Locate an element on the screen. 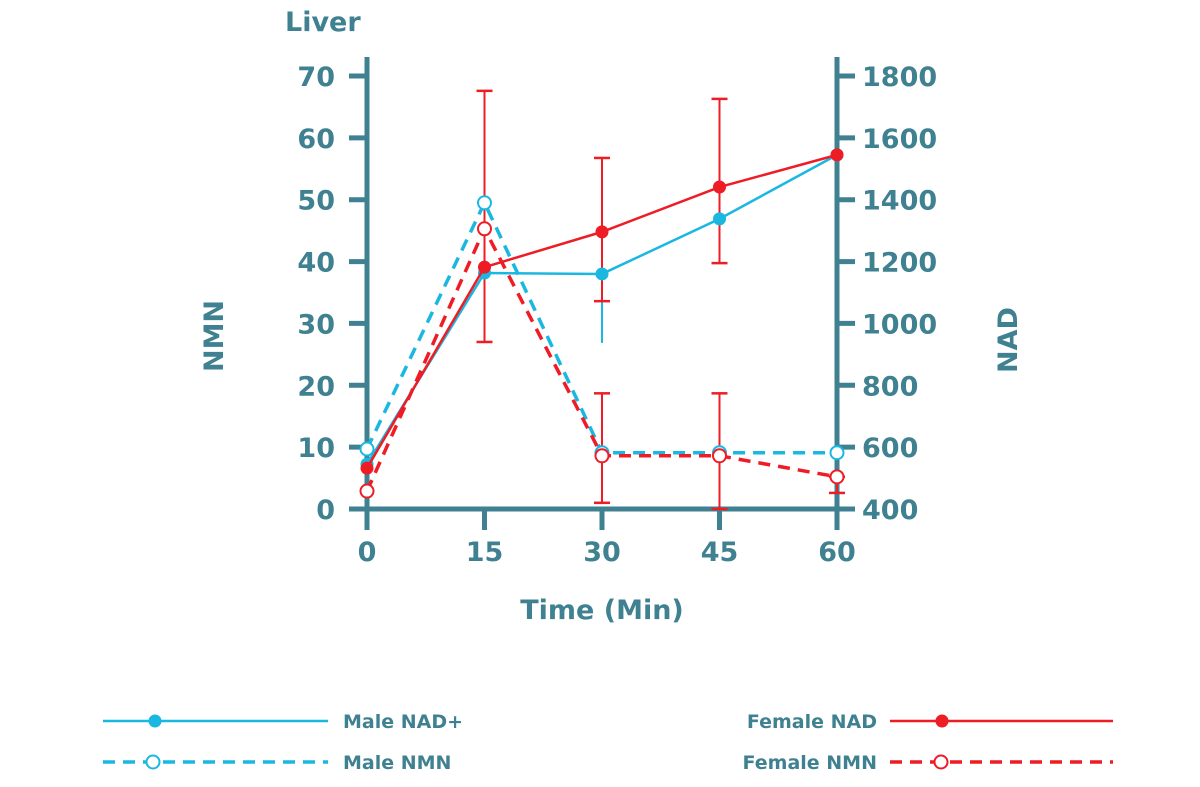  y-left-tick-label: 20 is located at coordinates (316, 386).